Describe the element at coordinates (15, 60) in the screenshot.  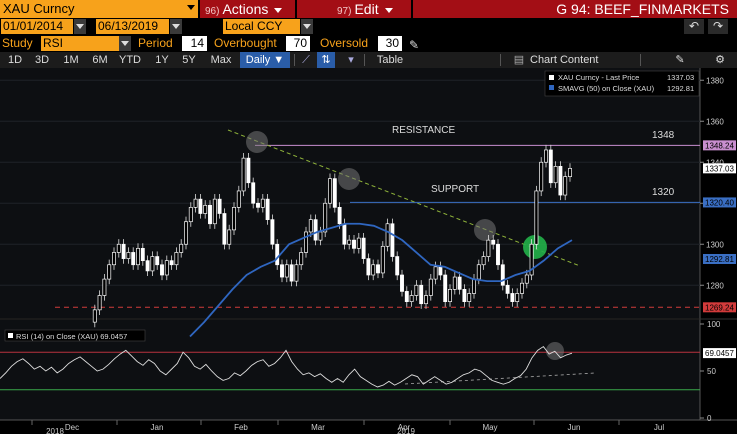
I see `range-1d: 1D` at that location.